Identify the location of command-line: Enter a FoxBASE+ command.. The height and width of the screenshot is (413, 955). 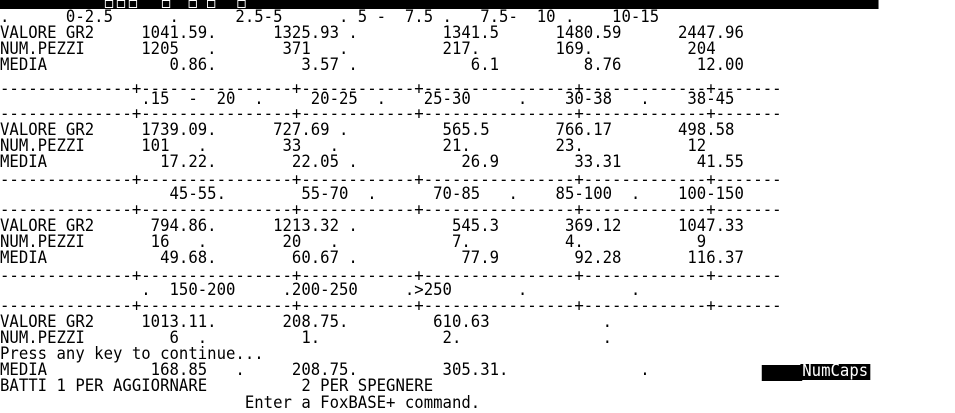
(240, 403).